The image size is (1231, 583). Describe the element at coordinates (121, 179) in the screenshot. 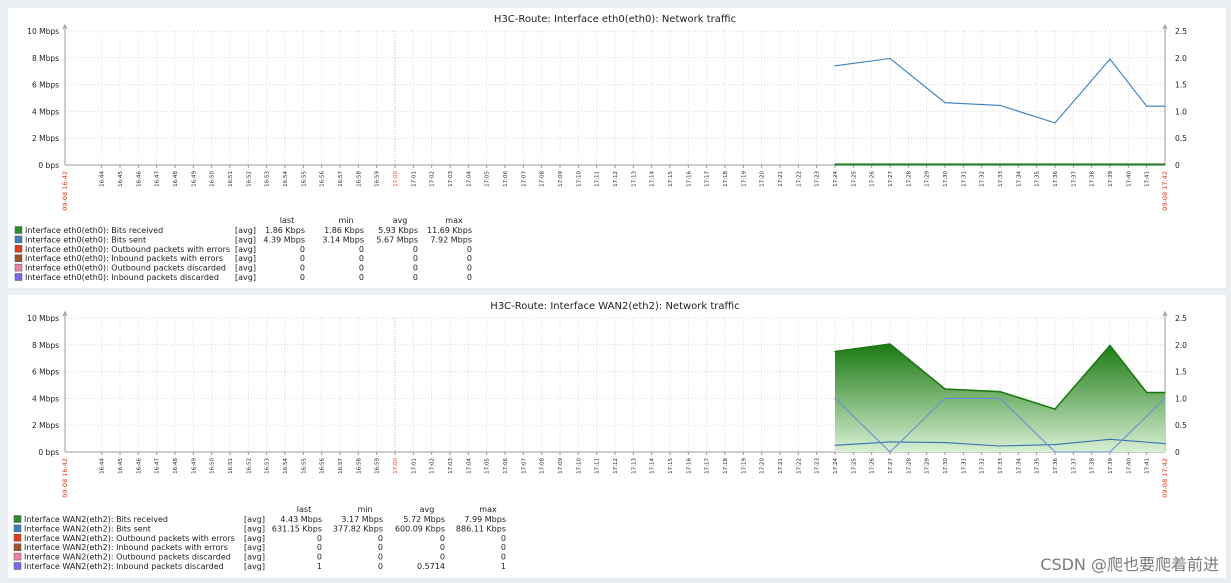

I see `x-tick-label: 16:45` at that location.